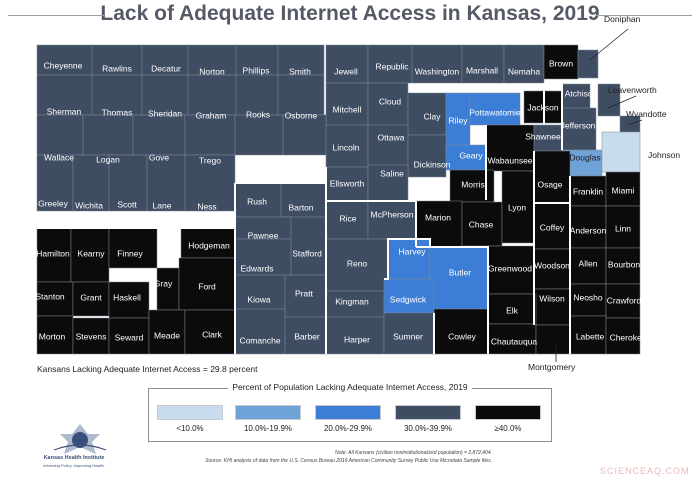 The image size is (700, 480). I want to click on county-label-lane: Lane, so click(162, 205).